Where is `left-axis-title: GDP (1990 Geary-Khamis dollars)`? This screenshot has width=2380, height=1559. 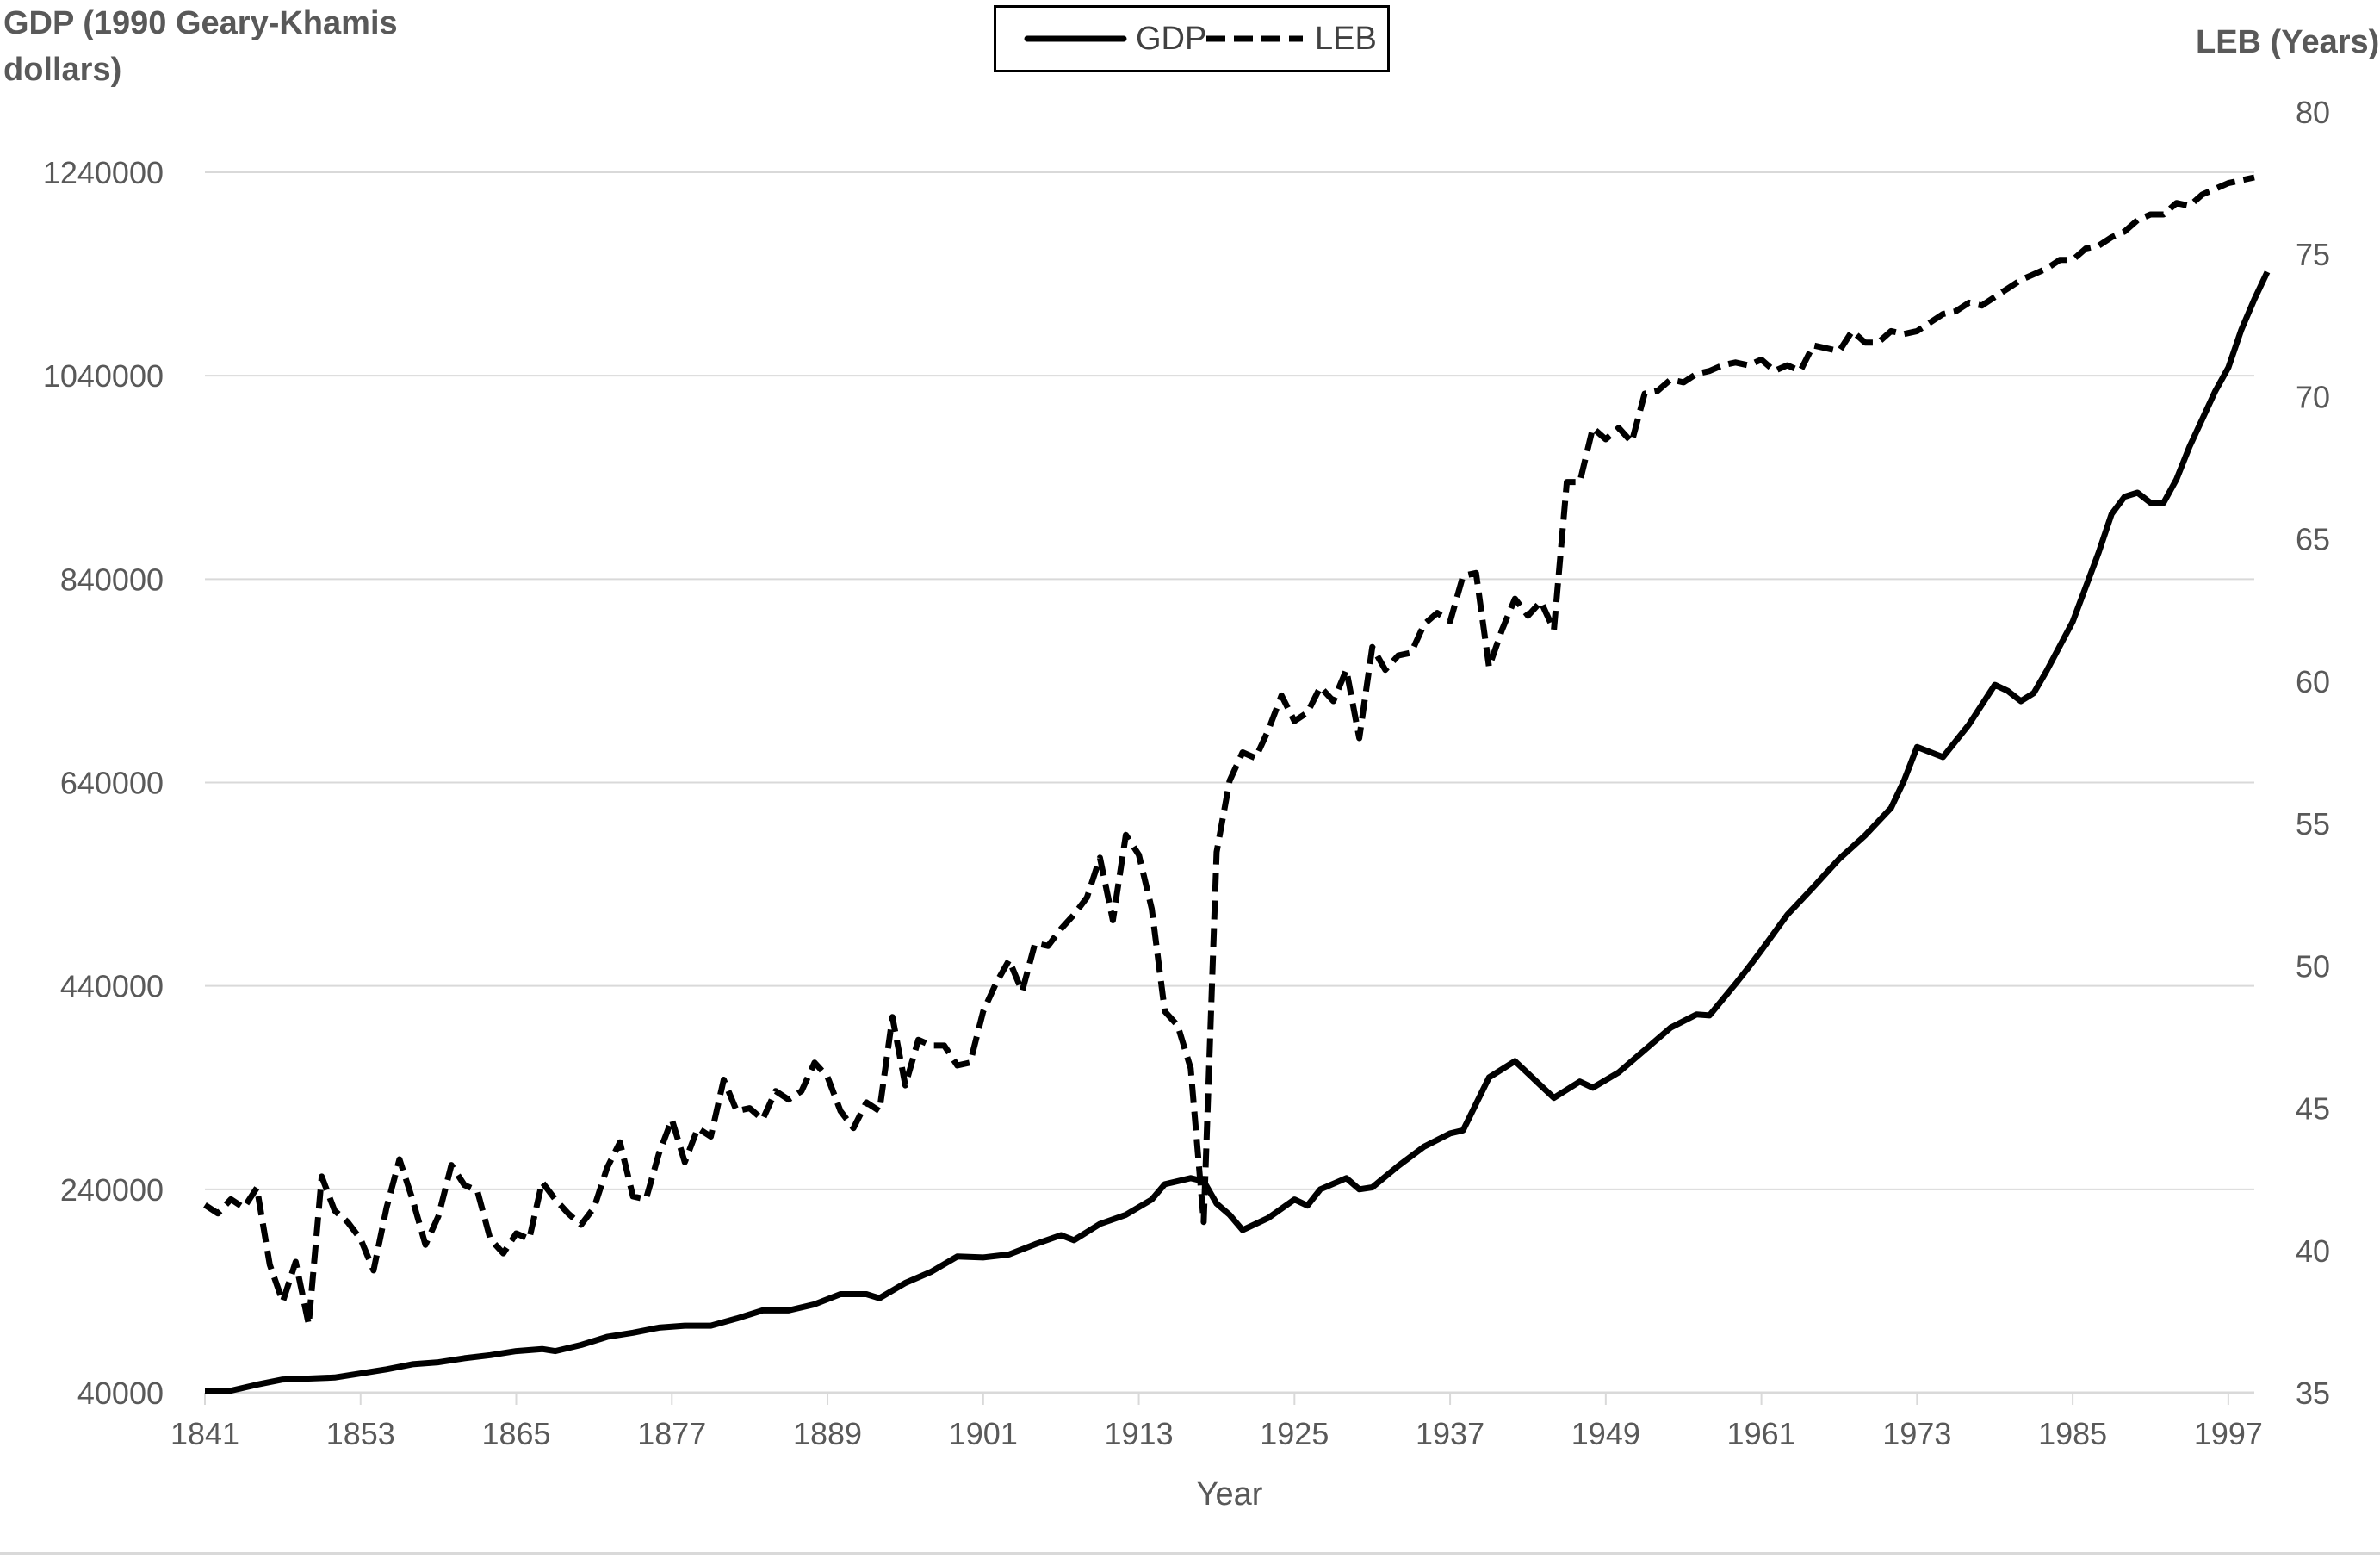 left-axis-title: GDP (1990 Geary-Khamis dollars) is located at coordinates (201, 47).